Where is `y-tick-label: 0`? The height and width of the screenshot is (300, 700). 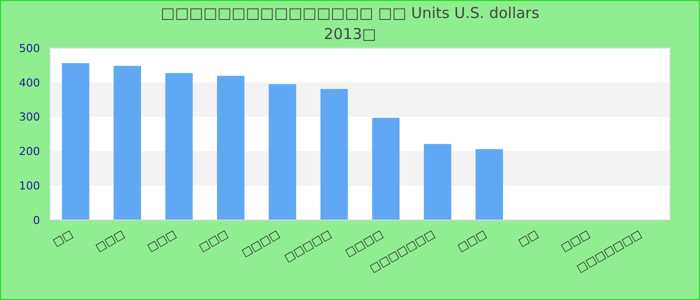 y-tick-label: 0 is located at coordinates (36, 220).